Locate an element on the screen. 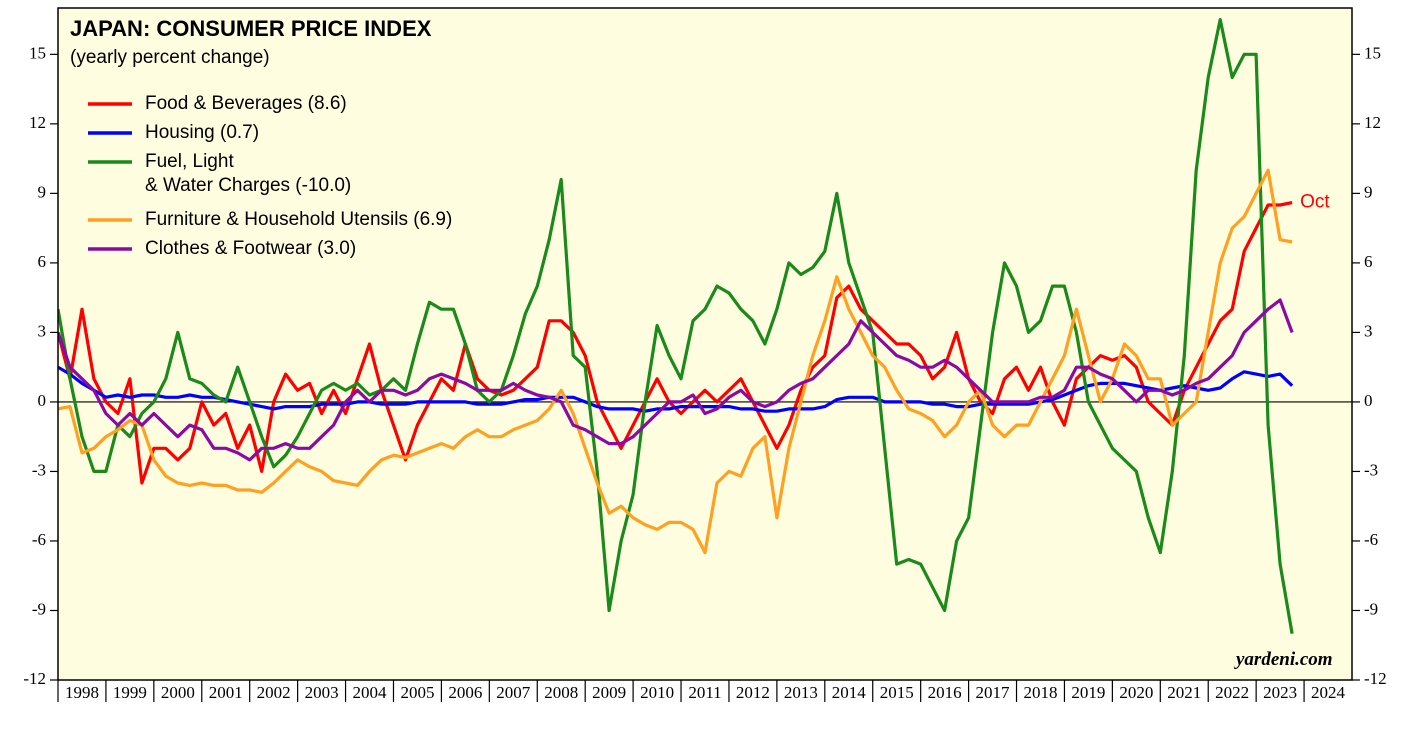  x-tick-label: 2010 is located at coordinates (657, 692).